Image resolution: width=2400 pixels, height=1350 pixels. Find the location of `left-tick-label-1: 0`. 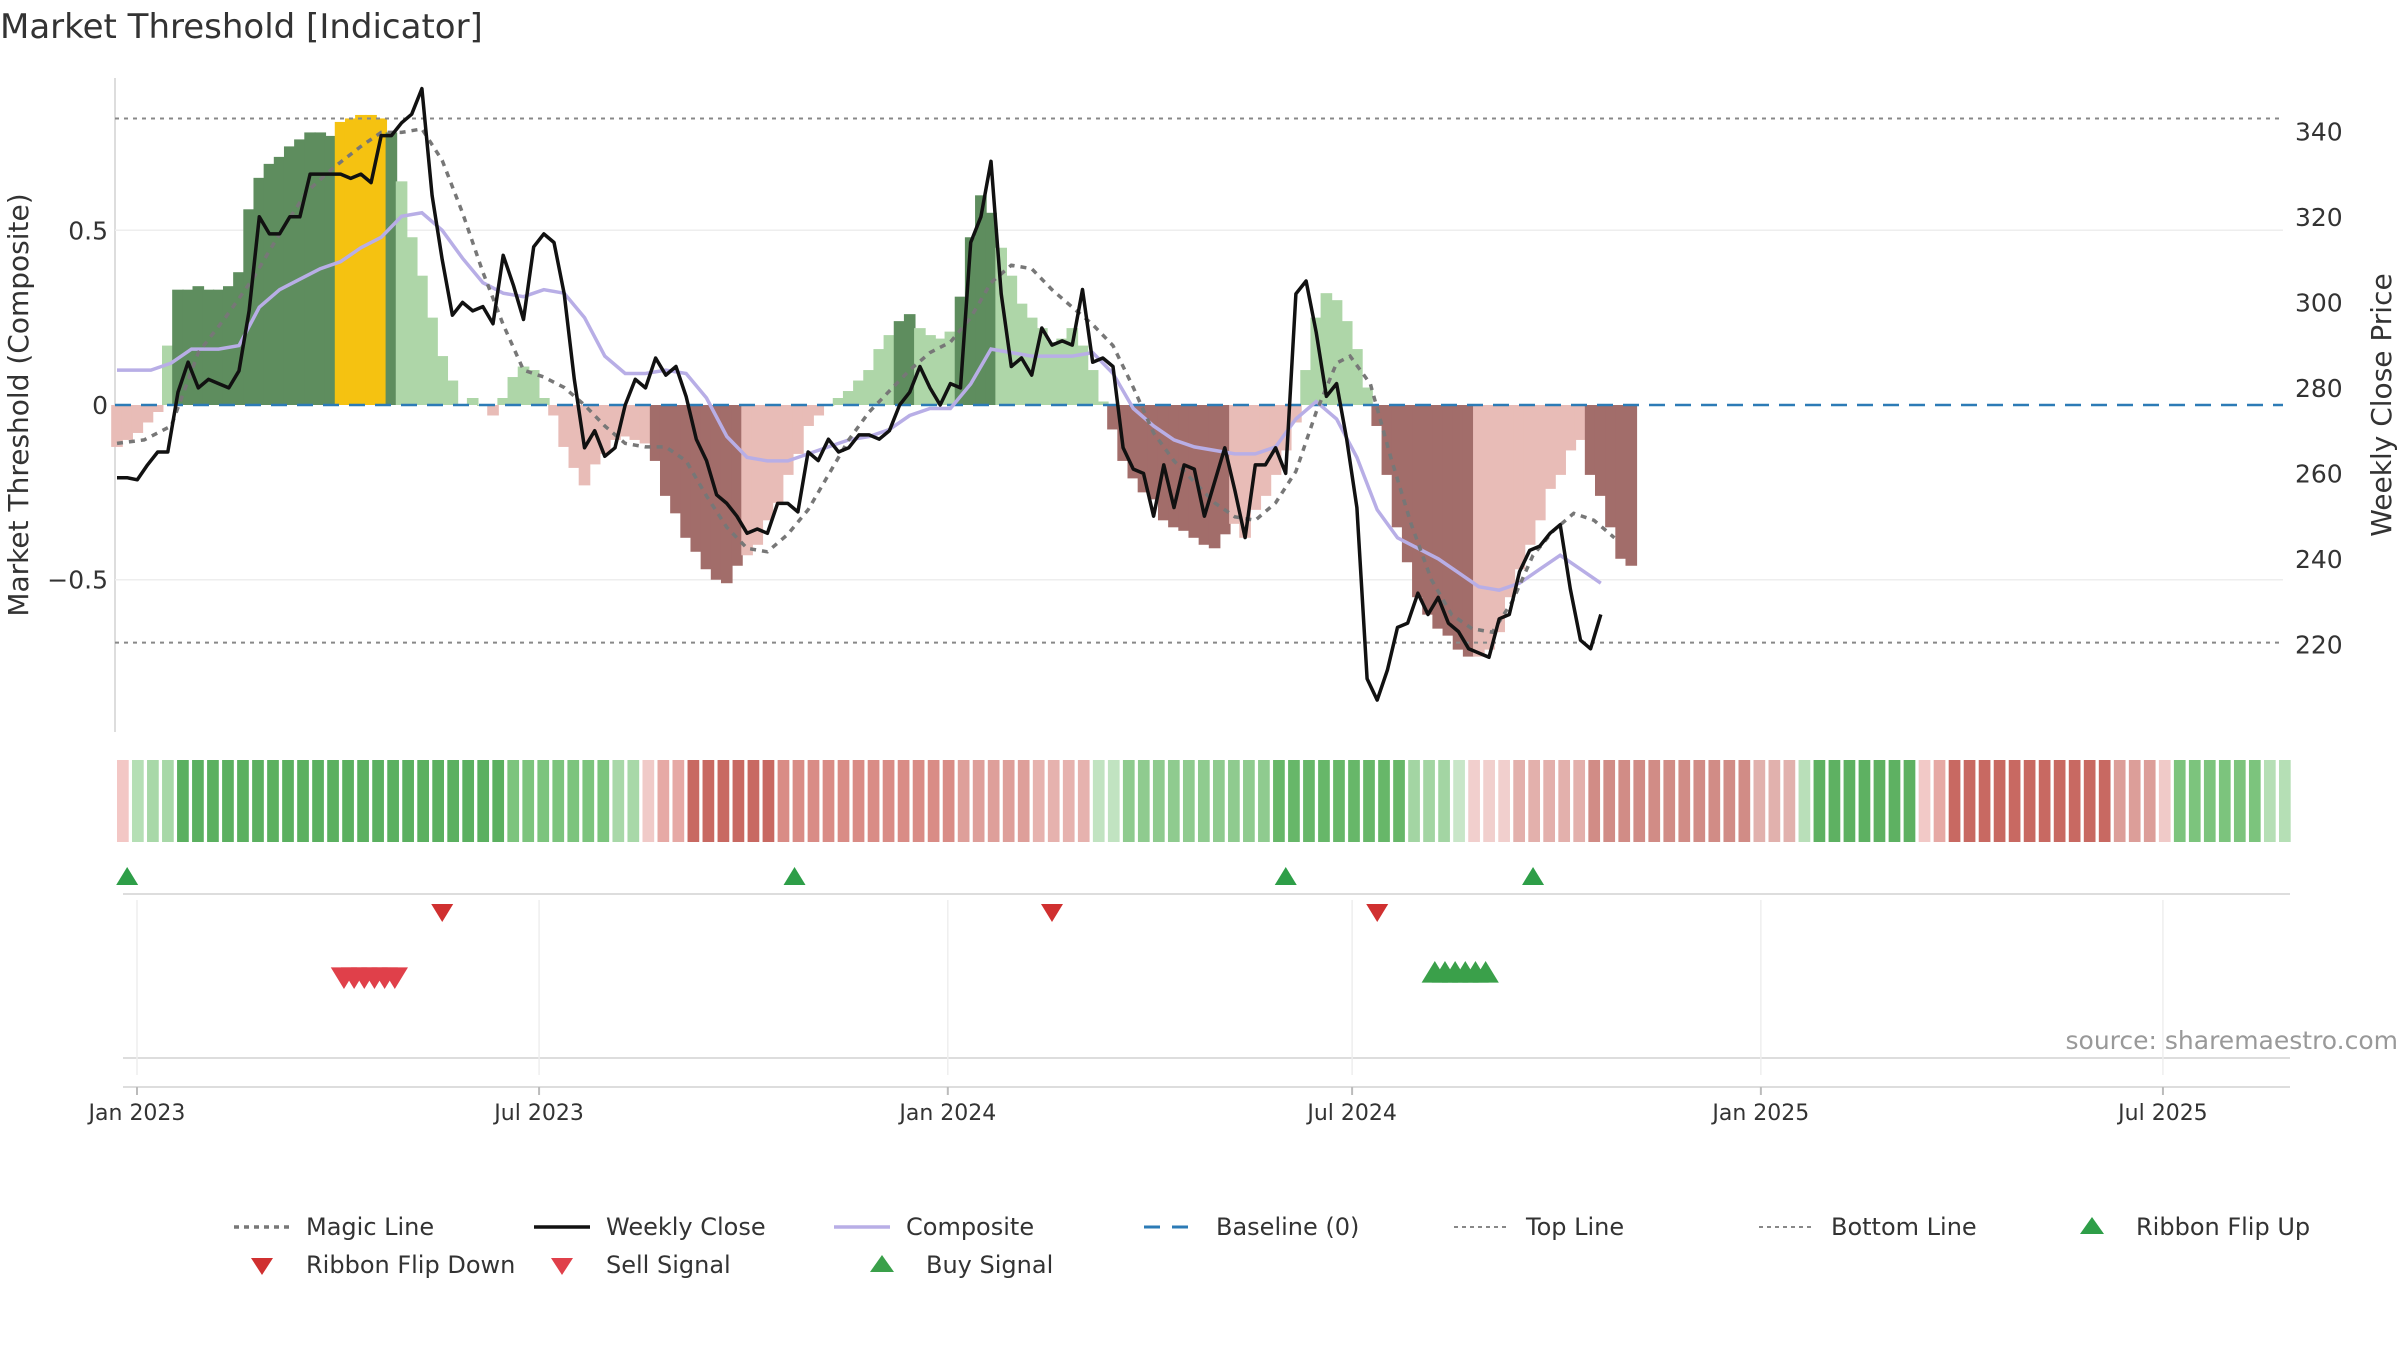

left-tick-label-1: 0 is located at coordinates (100, 405).